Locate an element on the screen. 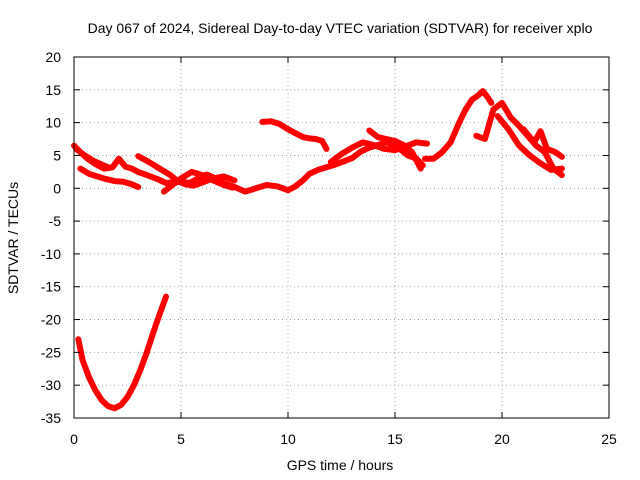 The width and height of the screenshot is (640, 480). y-axis-label: SDTVAR / TECUs is located at coordinates (13, 238).